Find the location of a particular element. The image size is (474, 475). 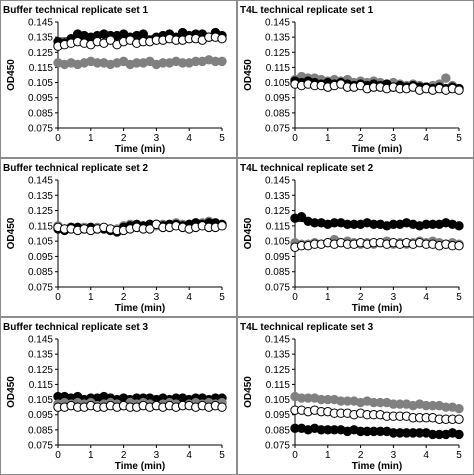

chart-title: Buffer technical replicate set 1 is located at coordinates (75, 10).